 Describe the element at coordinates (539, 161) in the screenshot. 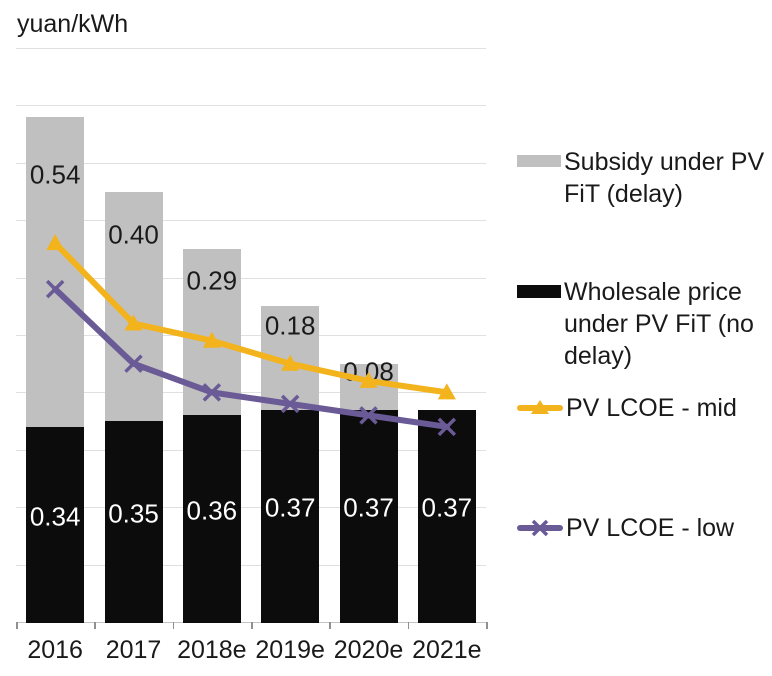

I see `legend-swatch-subsidy-bar-icon` at that location.